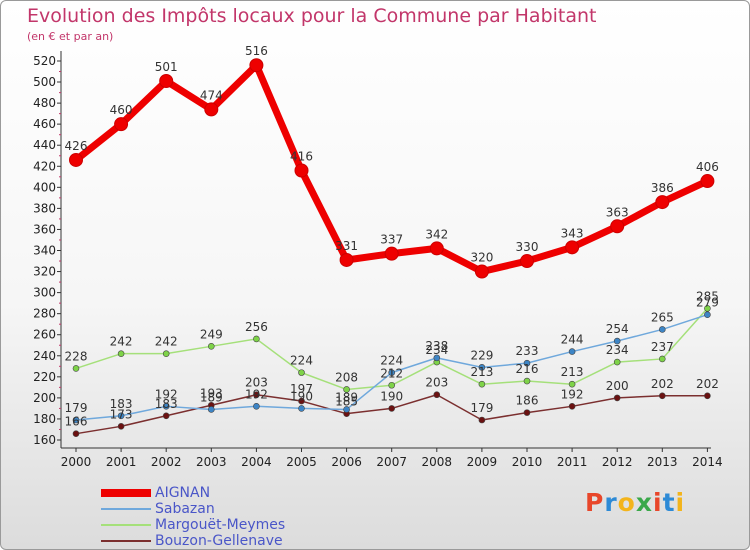  Describe the element at coordinates (301, 389) in the screenshot. I see `data-label: 197` at that location.